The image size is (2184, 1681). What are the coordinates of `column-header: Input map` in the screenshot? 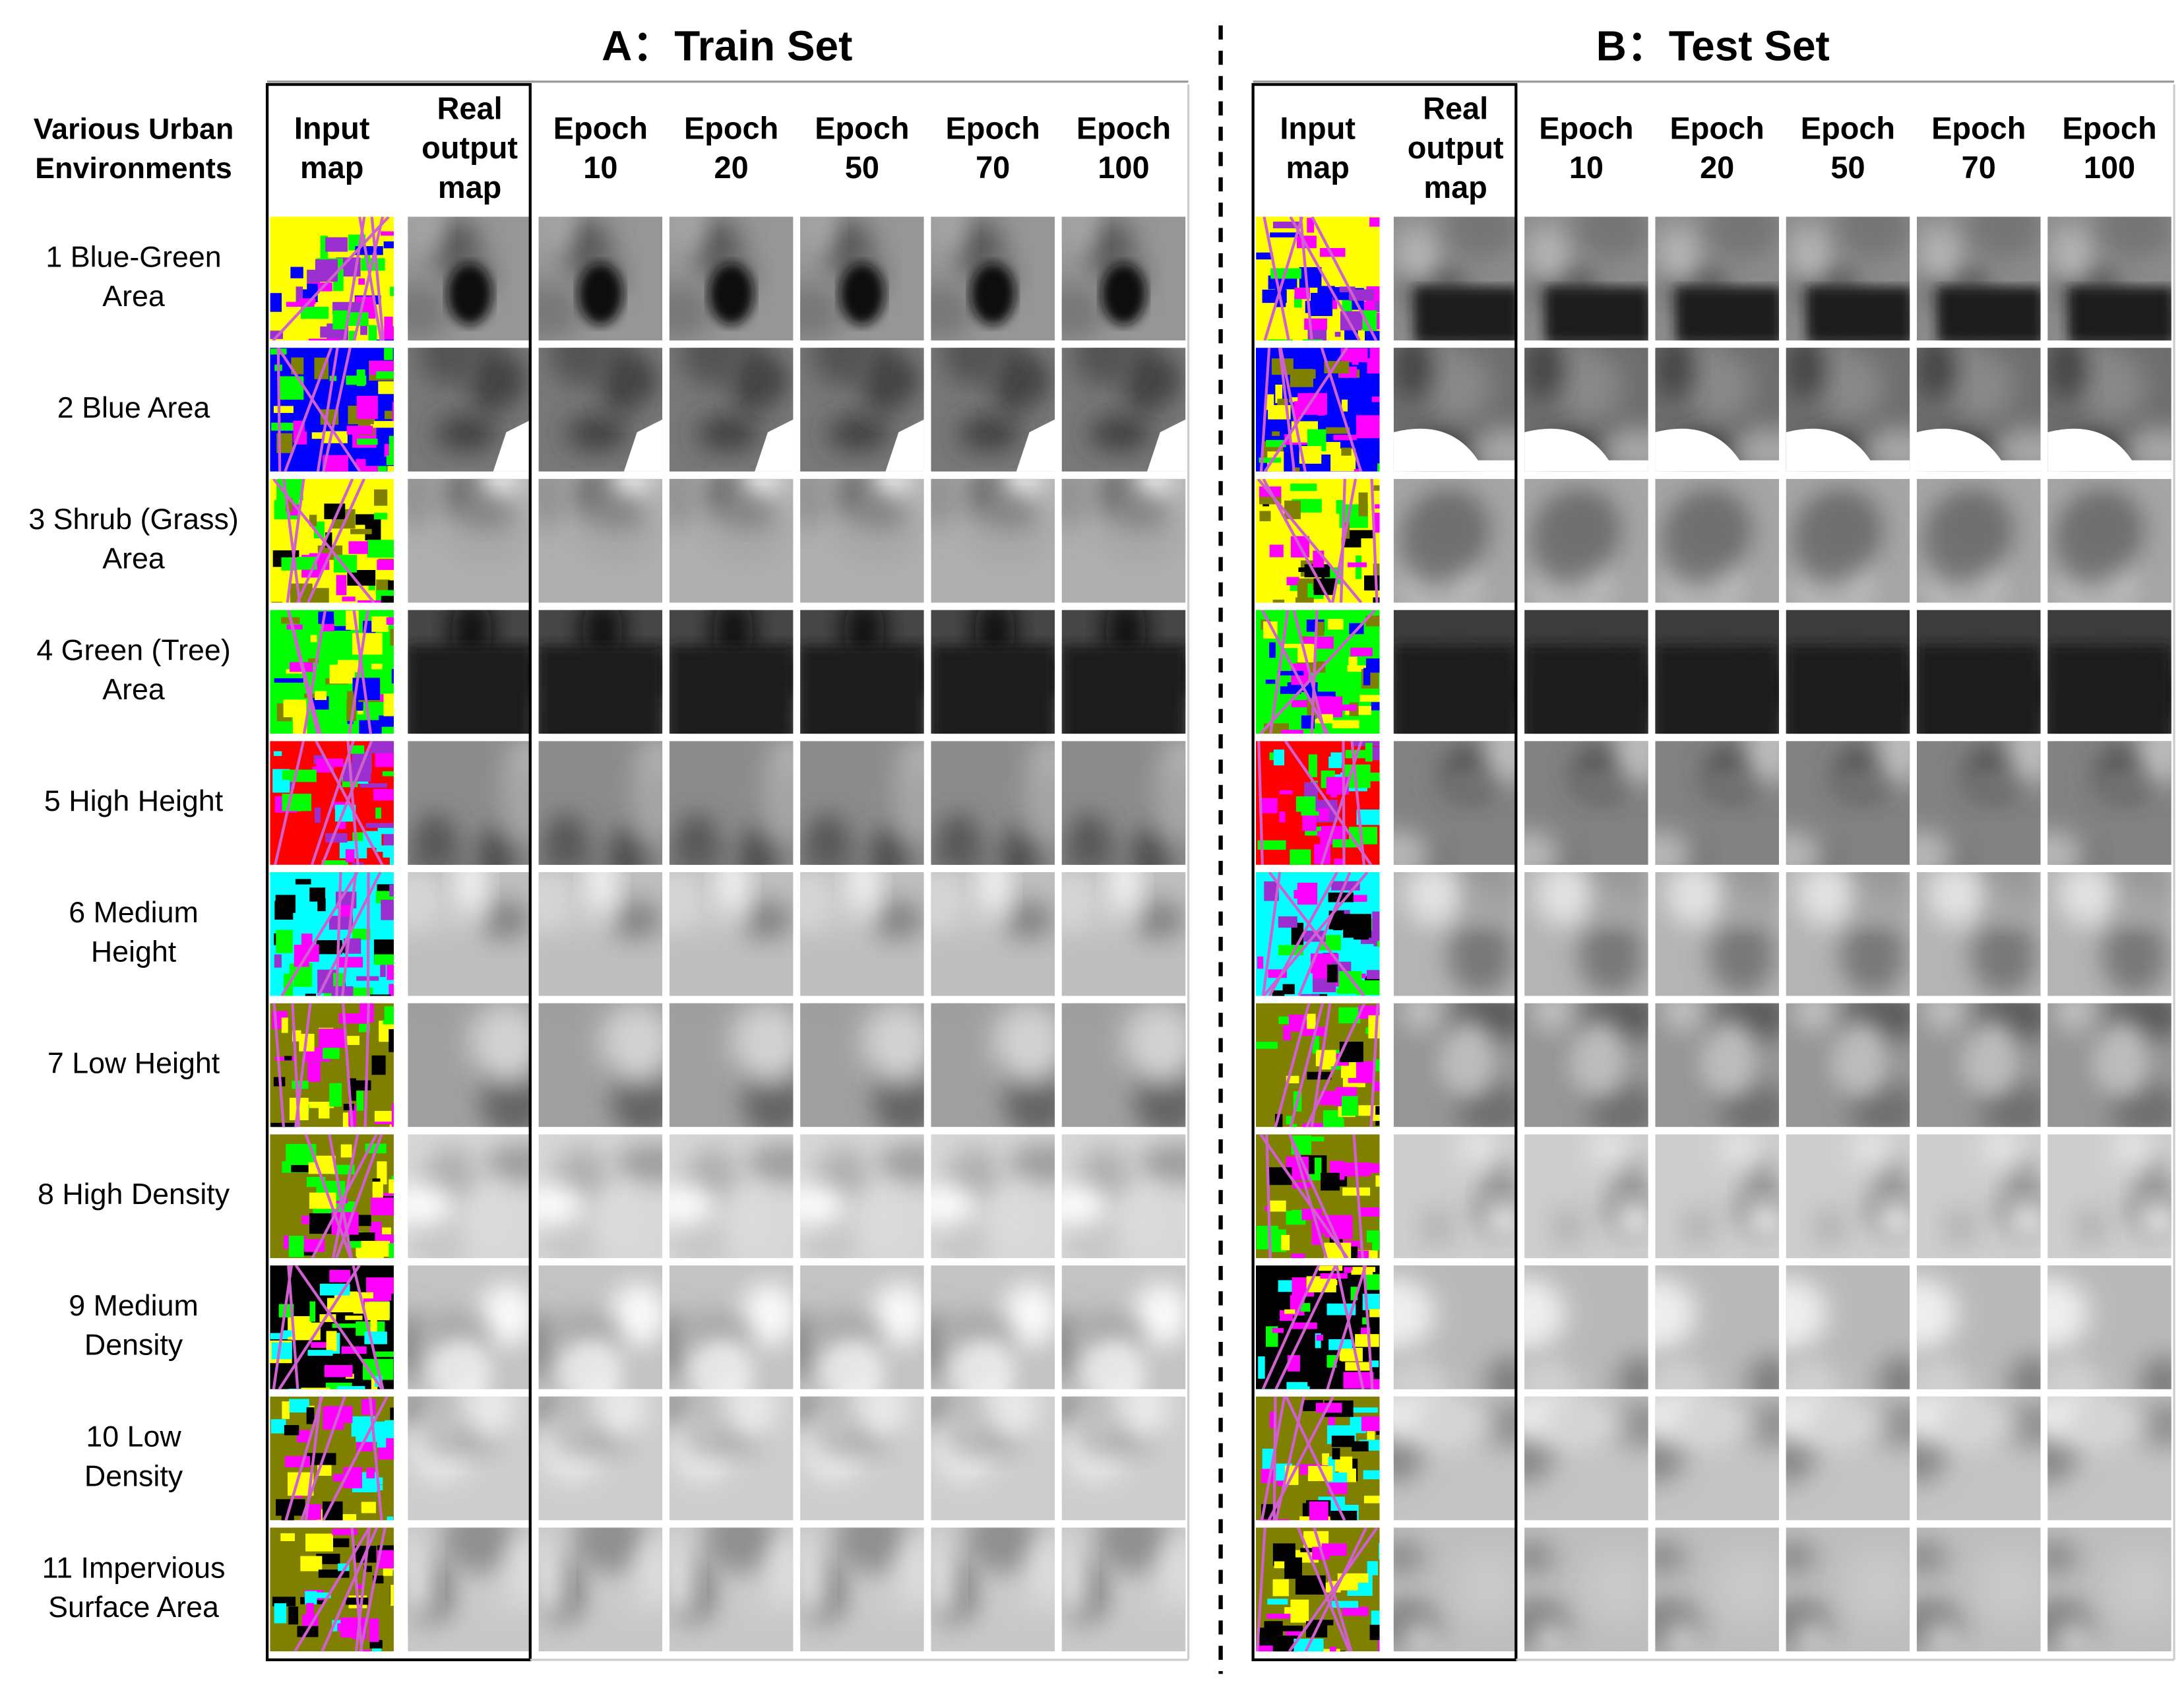 It's located at (1318, 148).